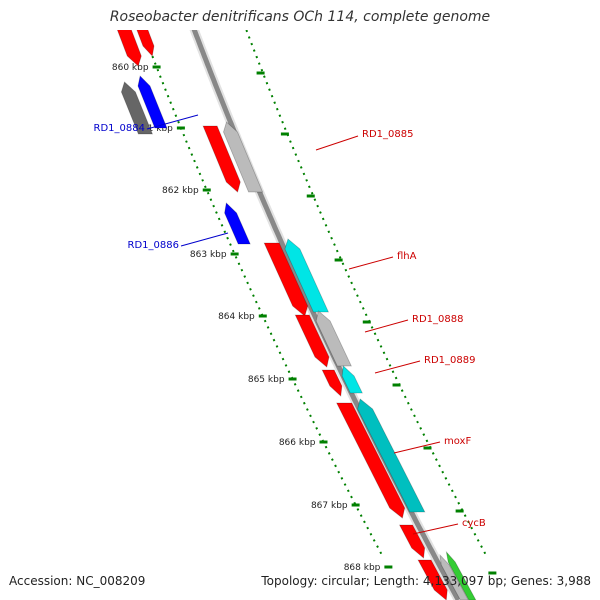  Describe the element at coordinates (130, 68) in the screenshot. I see `tick-label: 860 kbp` at that location.